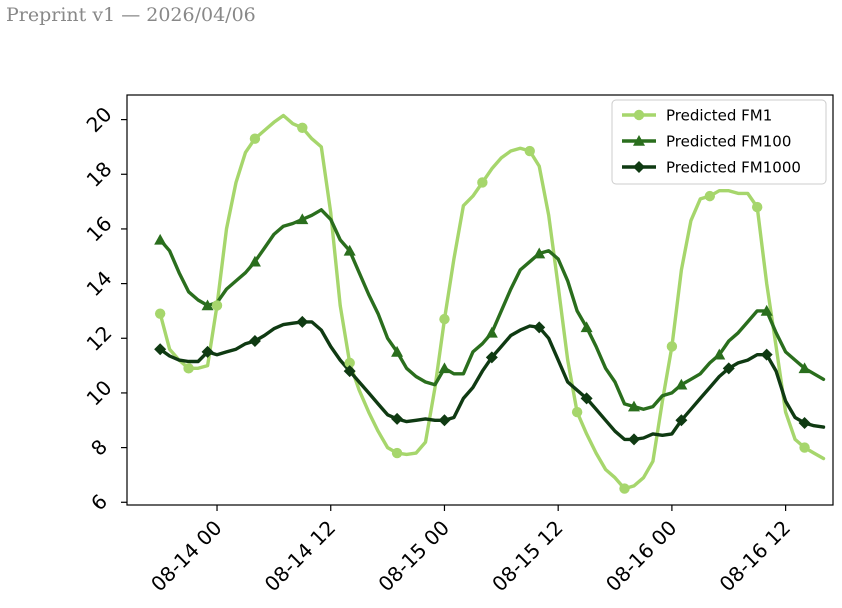 Image resolution: width=842 pixels, height=608 pixels. I want to click on x-tick-label: 08-14 12, so click(300, 556).